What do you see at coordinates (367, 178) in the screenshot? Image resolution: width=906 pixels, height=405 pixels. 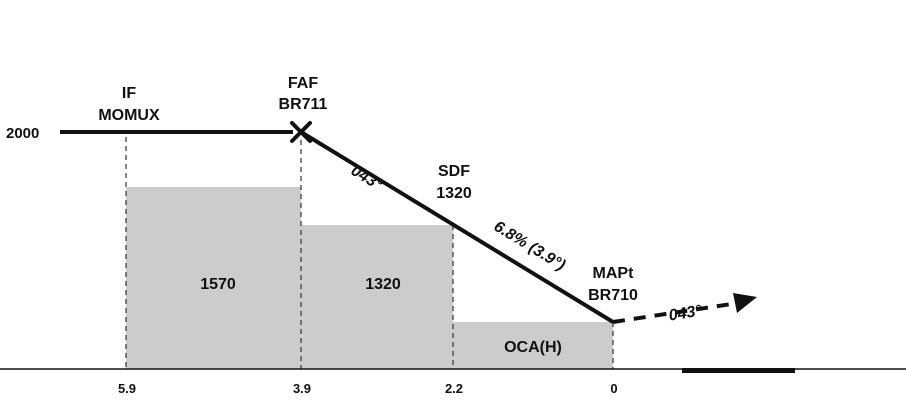 I see `approach-track-label: 043°` at bounding box center [367, 178].